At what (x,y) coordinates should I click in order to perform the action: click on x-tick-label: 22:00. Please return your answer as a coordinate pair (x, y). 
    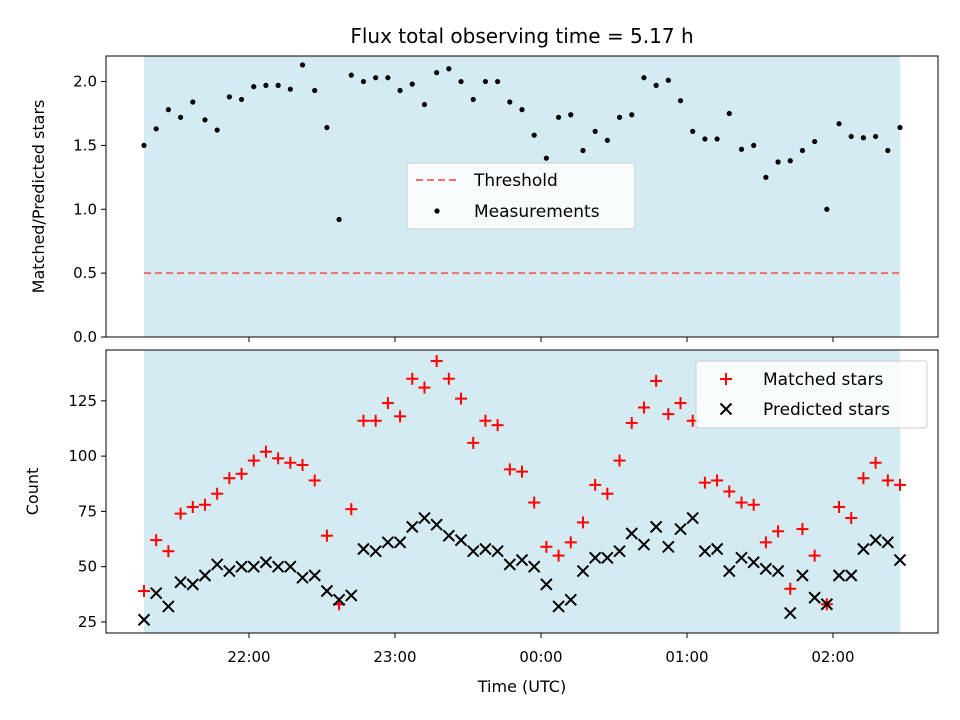
    Looking at the image, I should click on (248, 657).